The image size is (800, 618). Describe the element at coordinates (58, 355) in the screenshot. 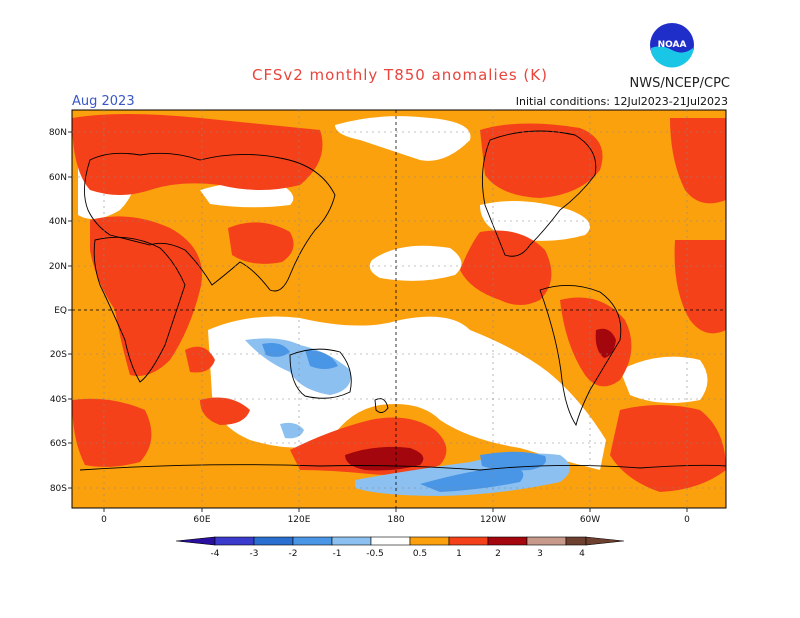

I see `lat-label: 20S` at that location.